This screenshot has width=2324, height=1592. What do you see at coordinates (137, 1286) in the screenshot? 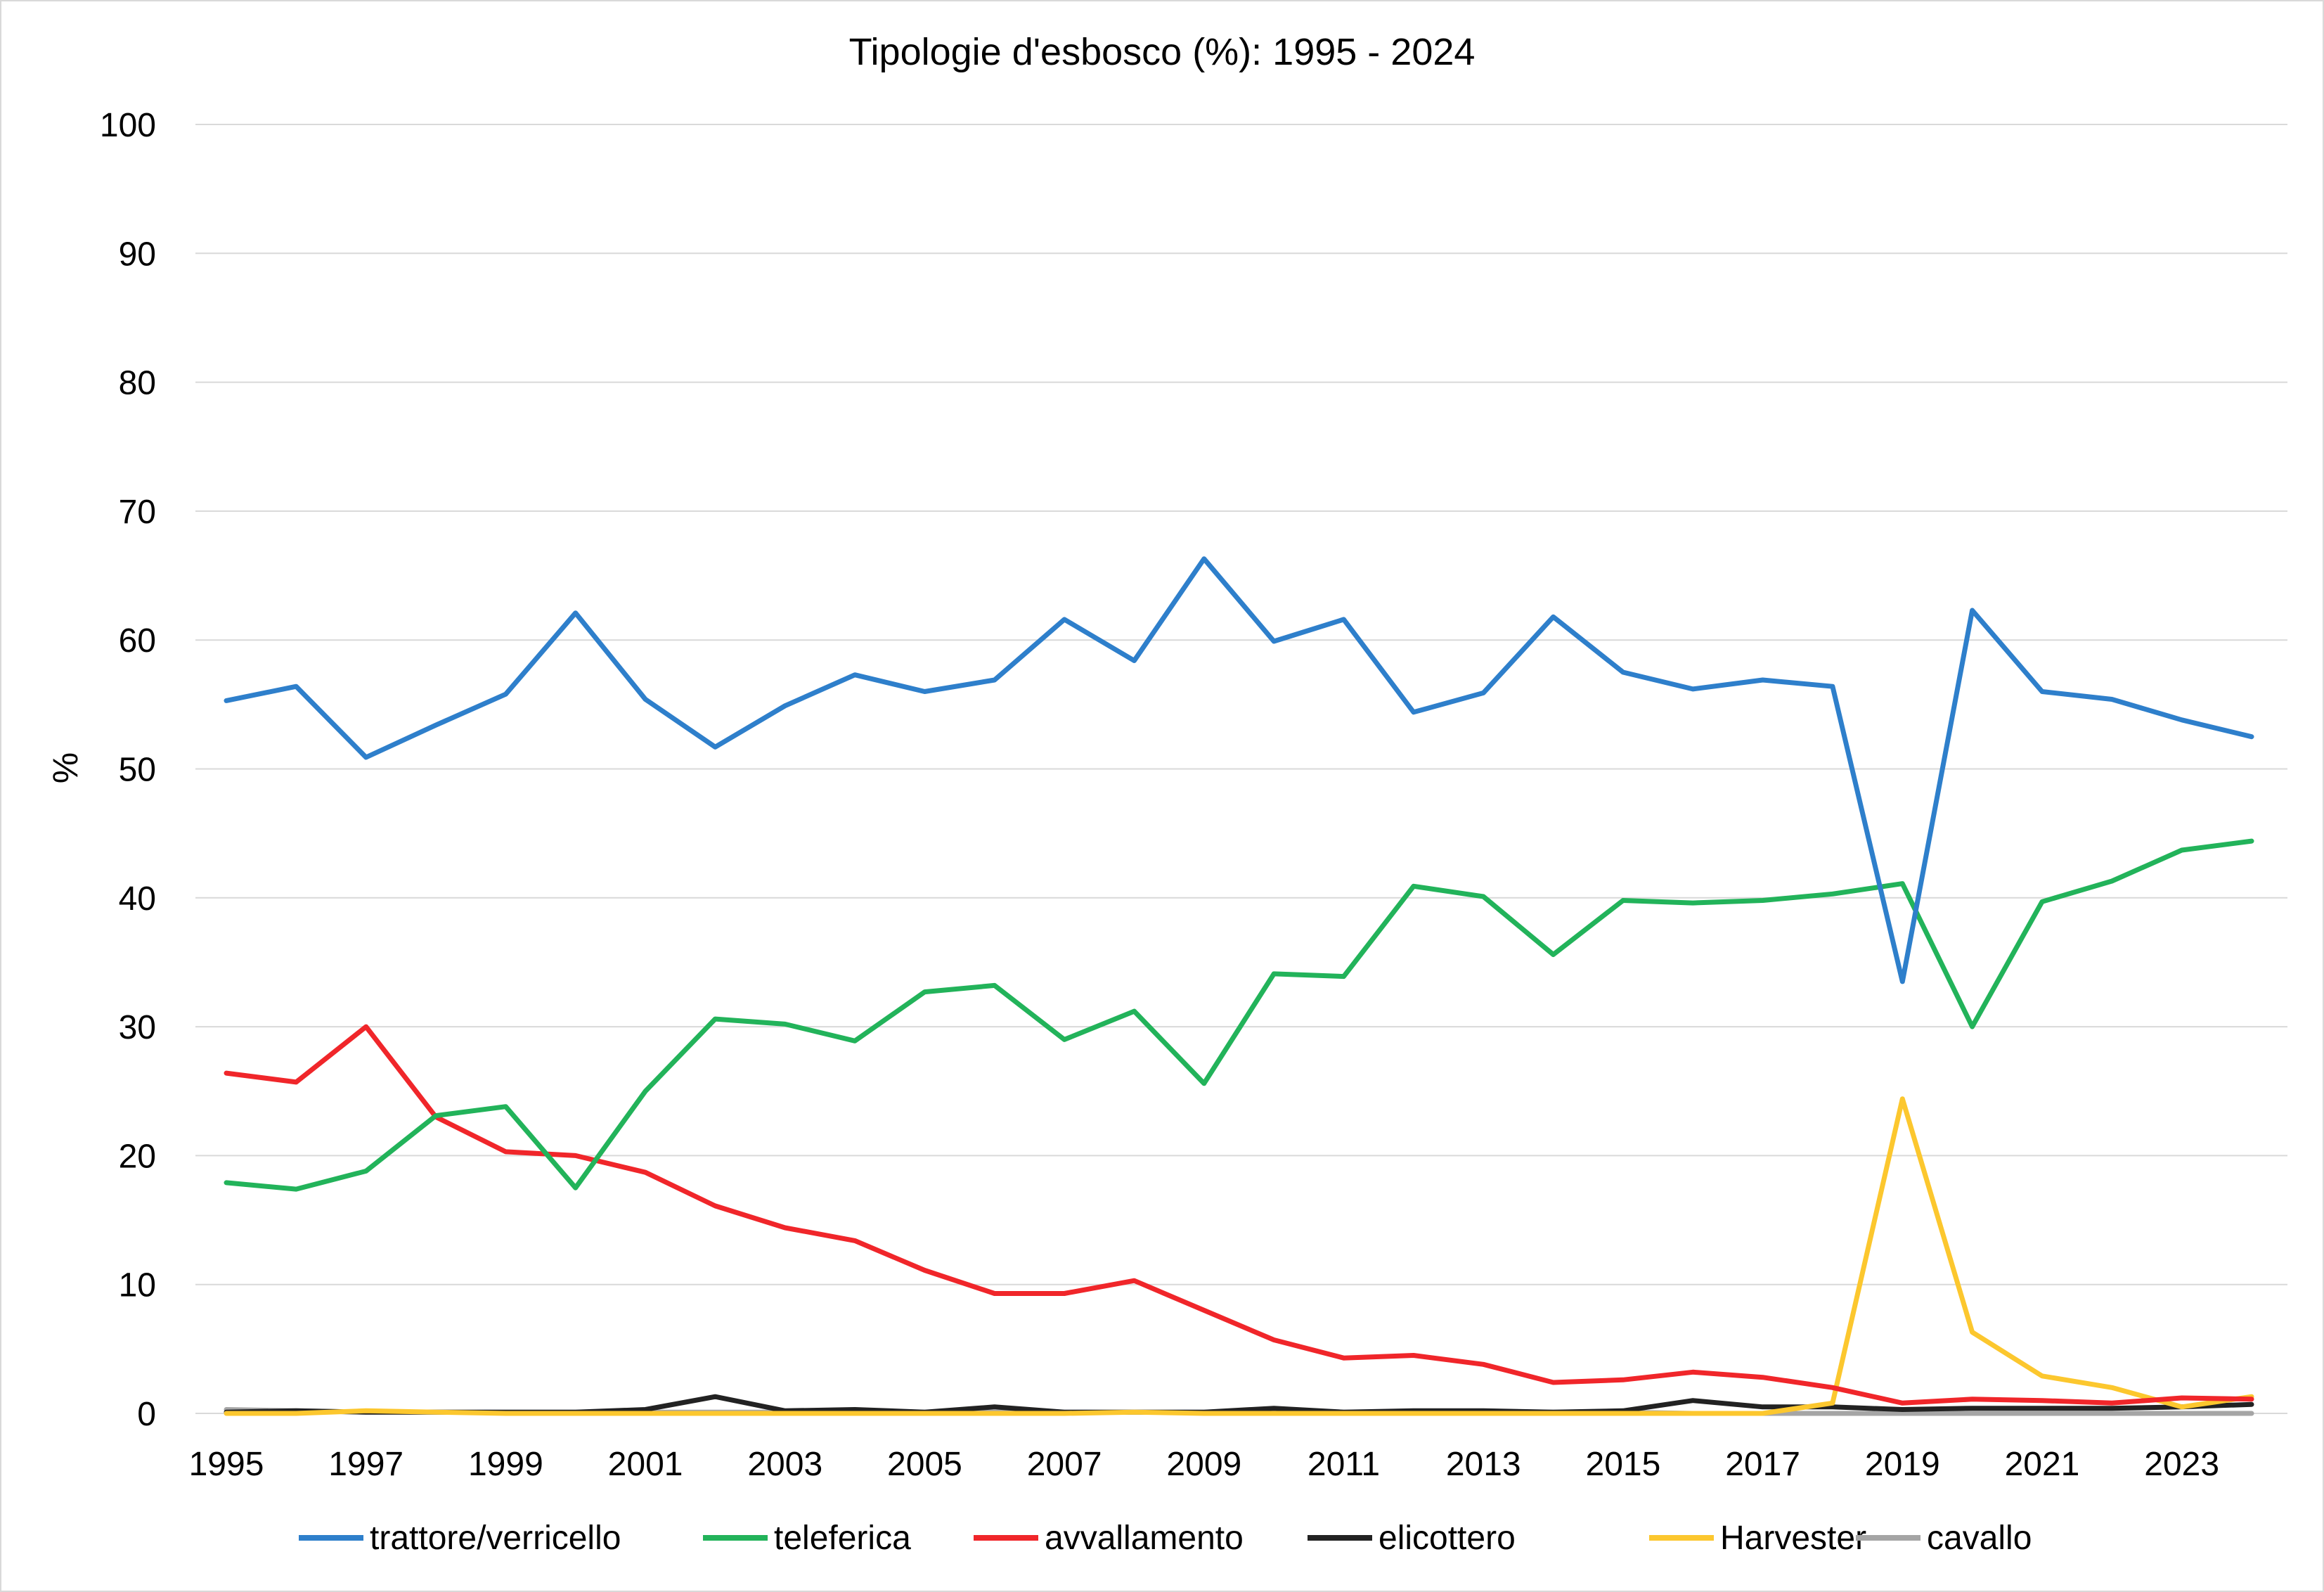
I see `y-tick-label: 10` at bounding box center [137, 1286].